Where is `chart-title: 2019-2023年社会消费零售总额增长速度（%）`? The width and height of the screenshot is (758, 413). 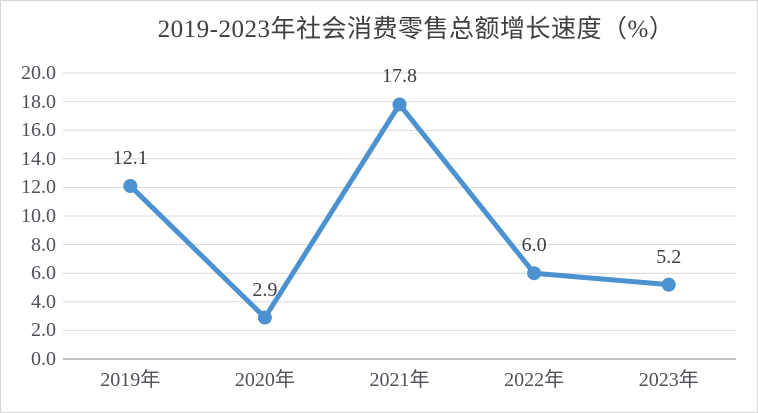 chart-title: 2019-2023年社会消费零售总额增长速度（%） is located at coordinates (416, 29).